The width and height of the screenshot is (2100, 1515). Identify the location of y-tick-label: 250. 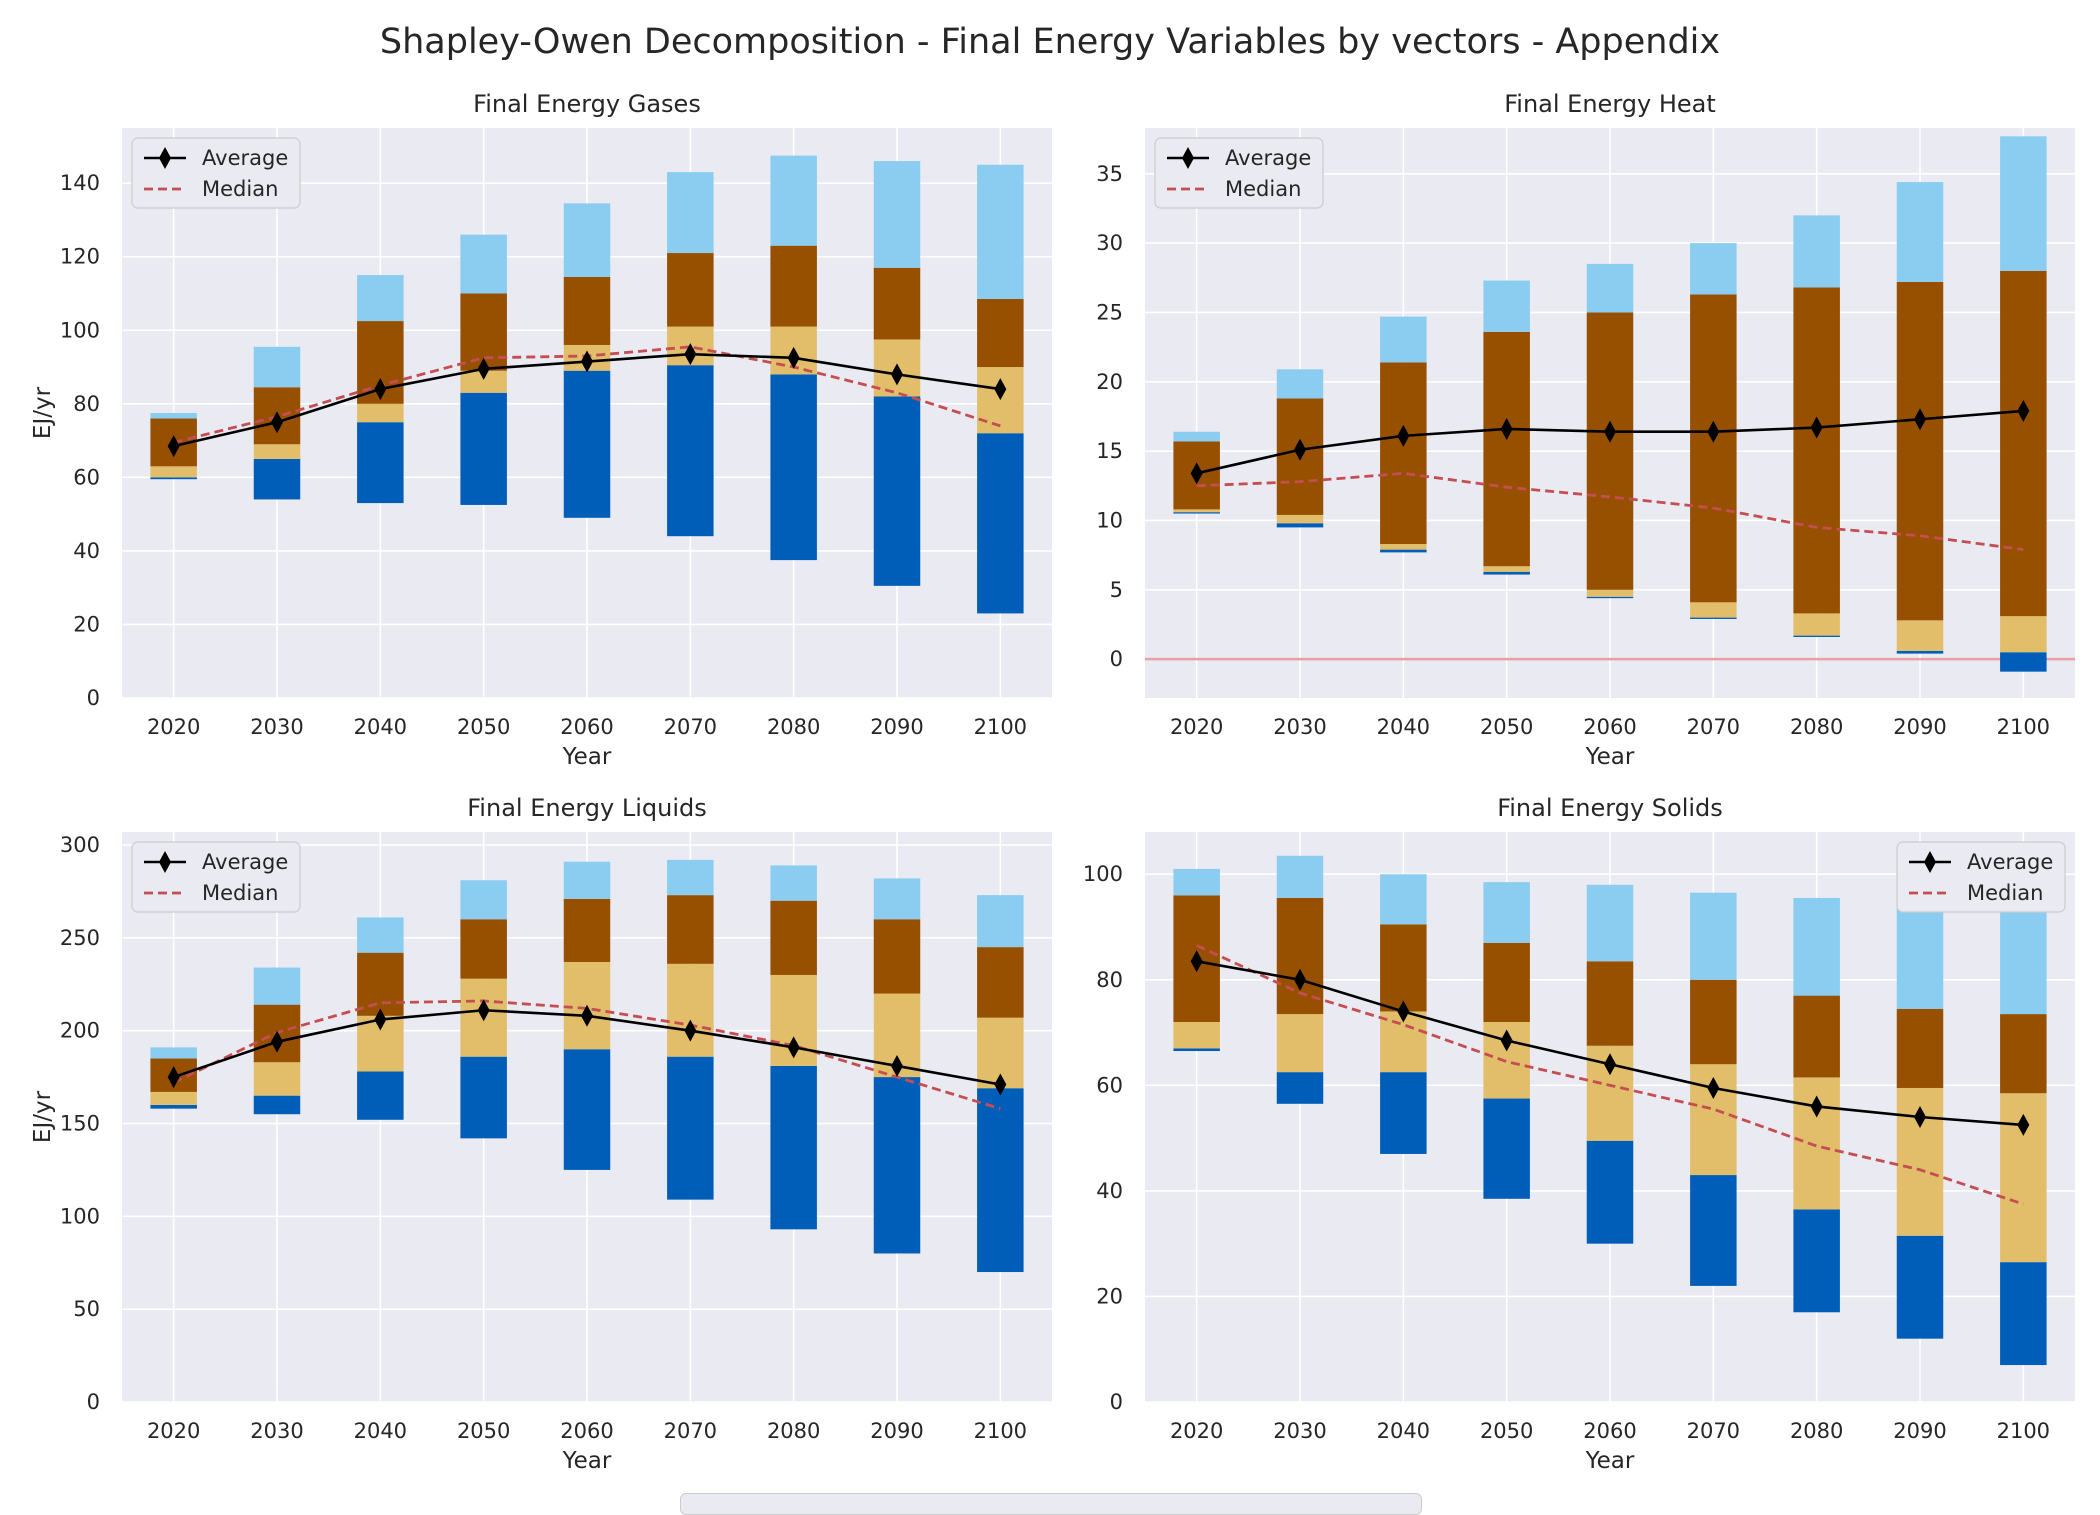
(80, 938).